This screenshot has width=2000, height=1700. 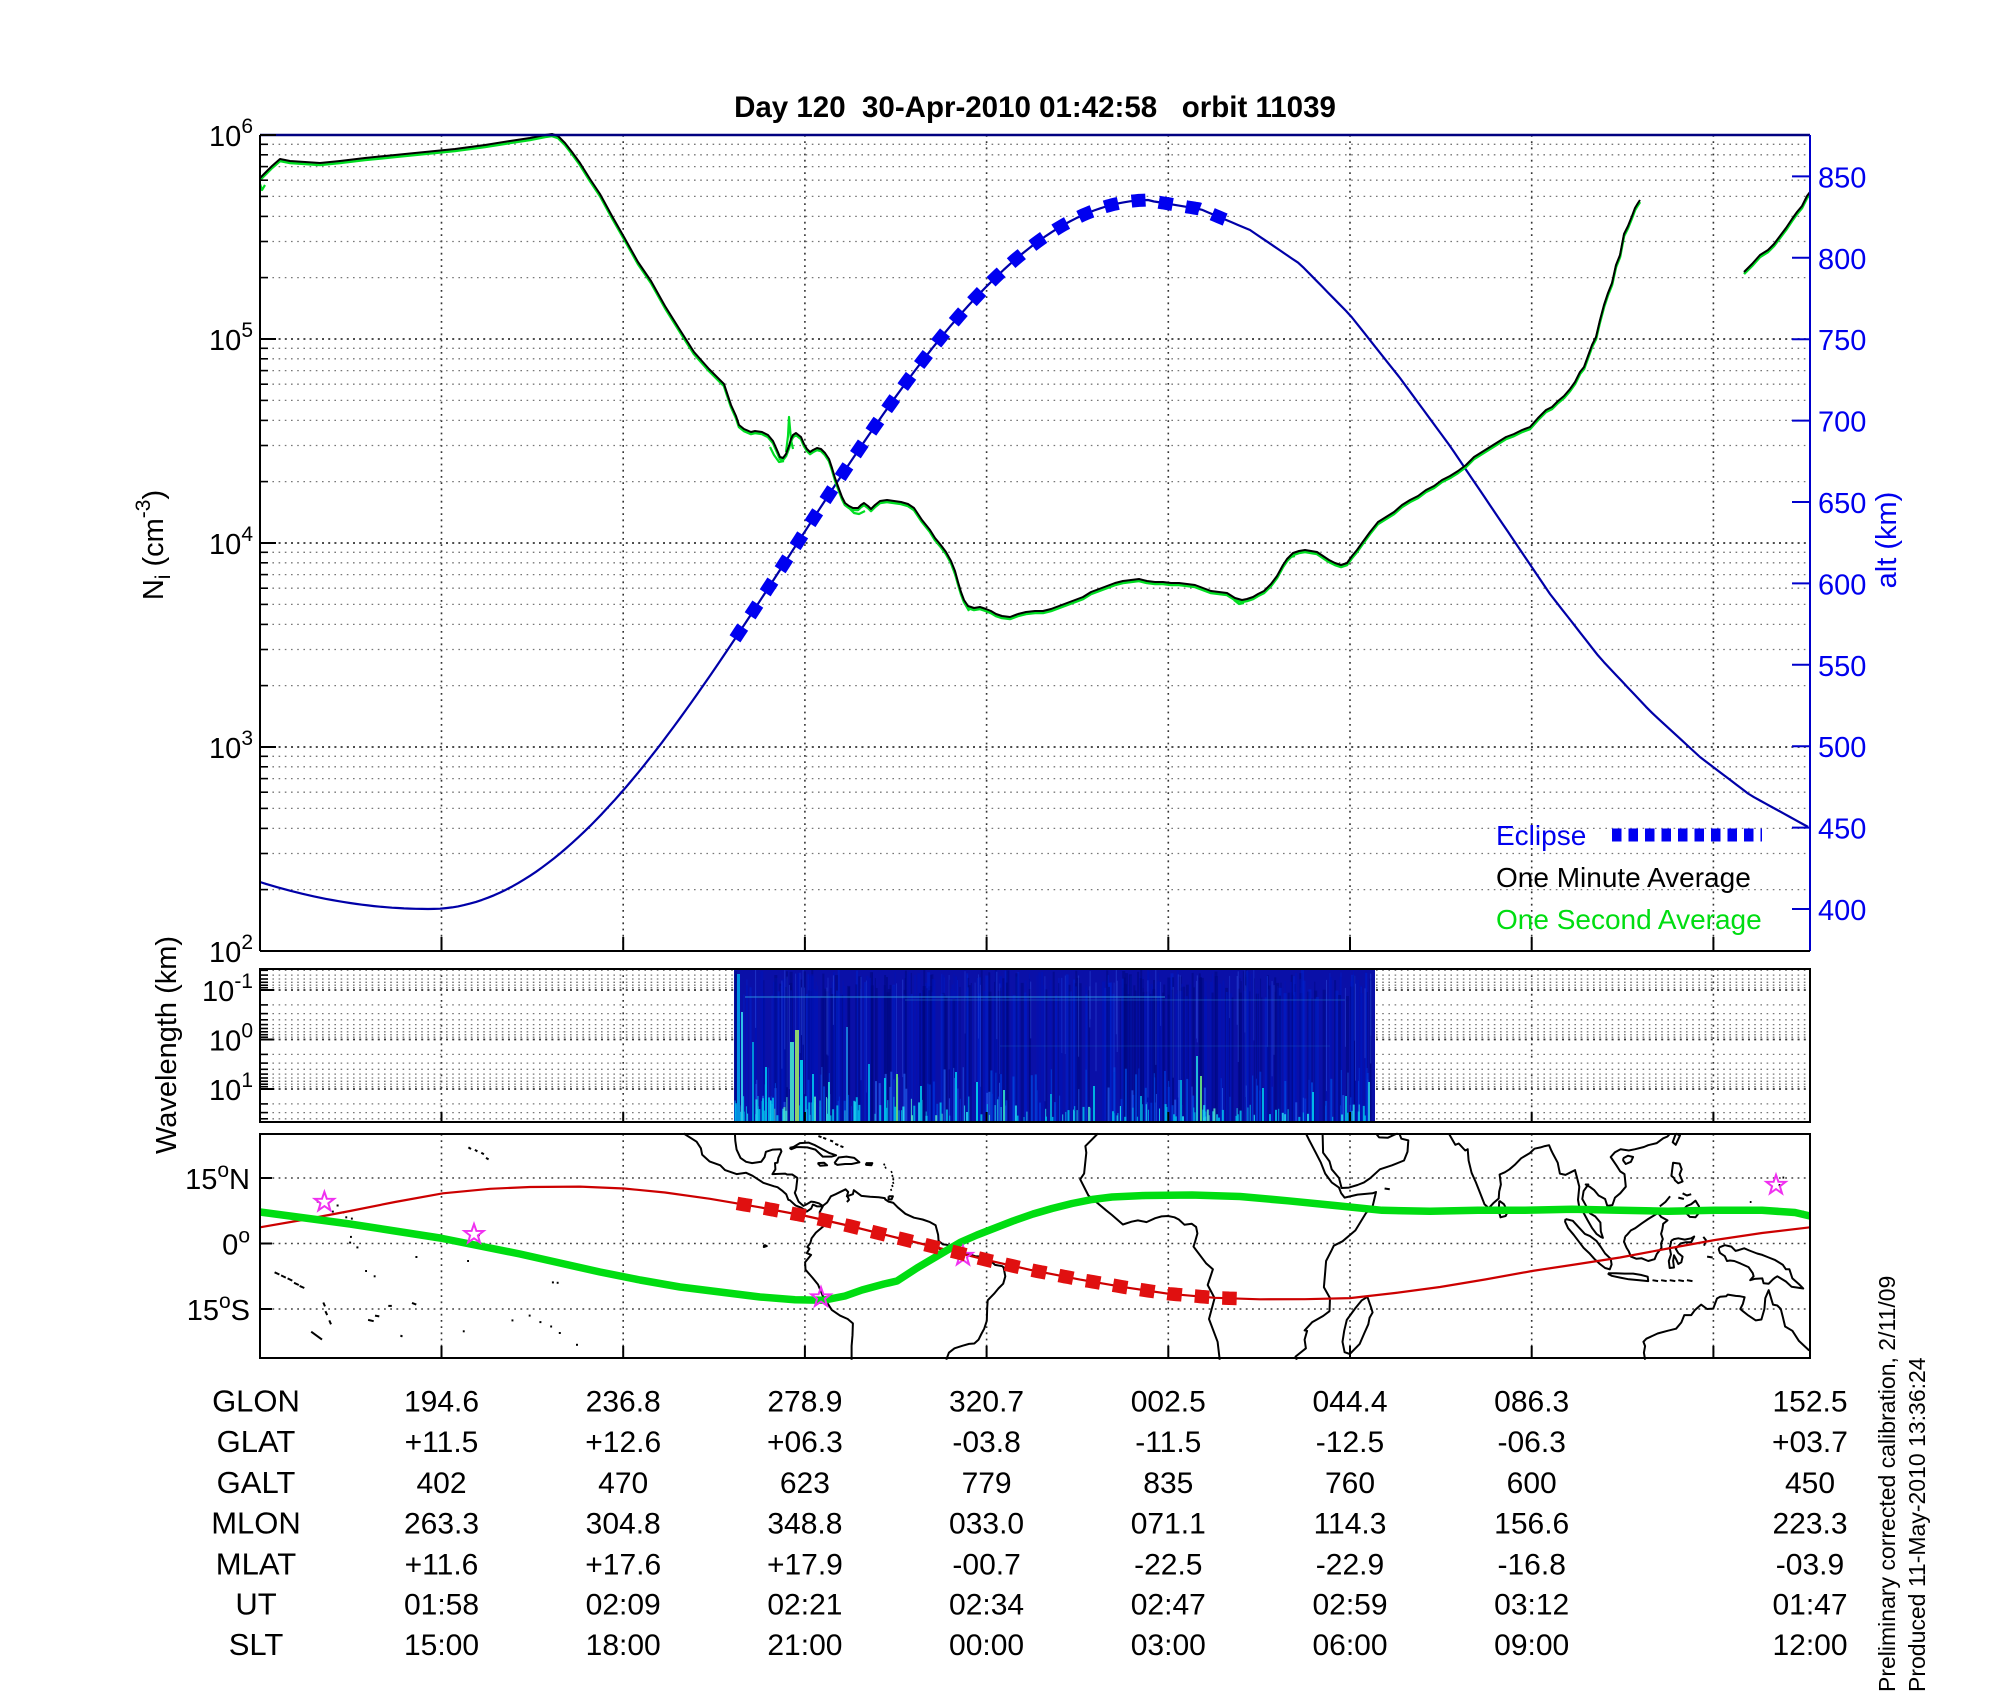 I want to click on svg-text: alt (km), so click(x=1887, y=540).